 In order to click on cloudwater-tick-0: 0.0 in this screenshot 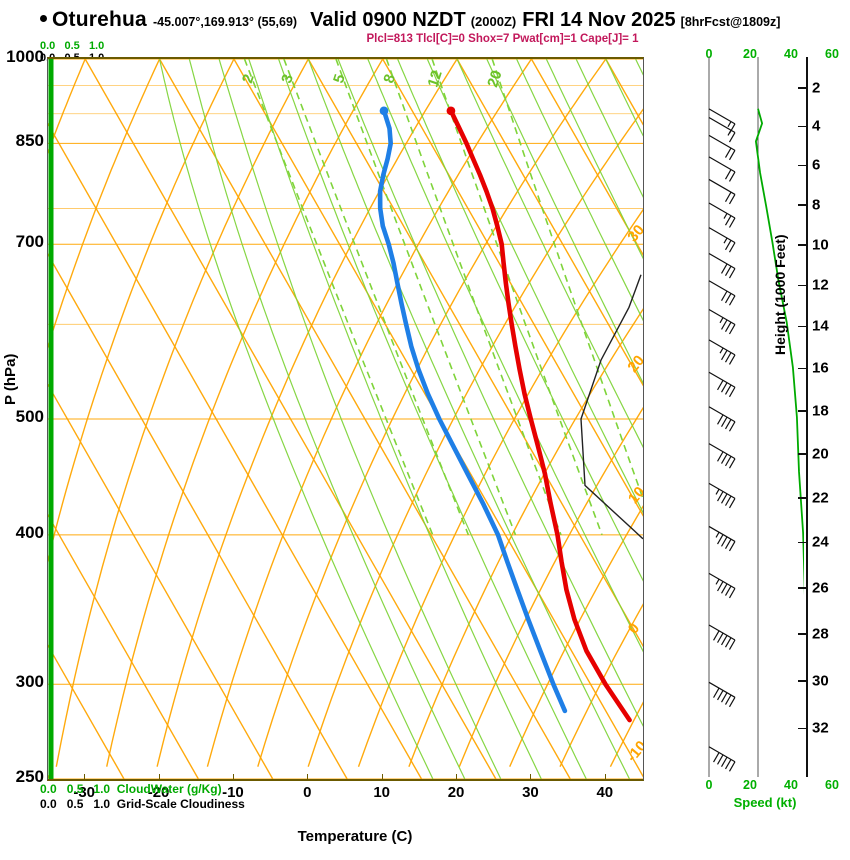, I will do `click(48, 46)`.